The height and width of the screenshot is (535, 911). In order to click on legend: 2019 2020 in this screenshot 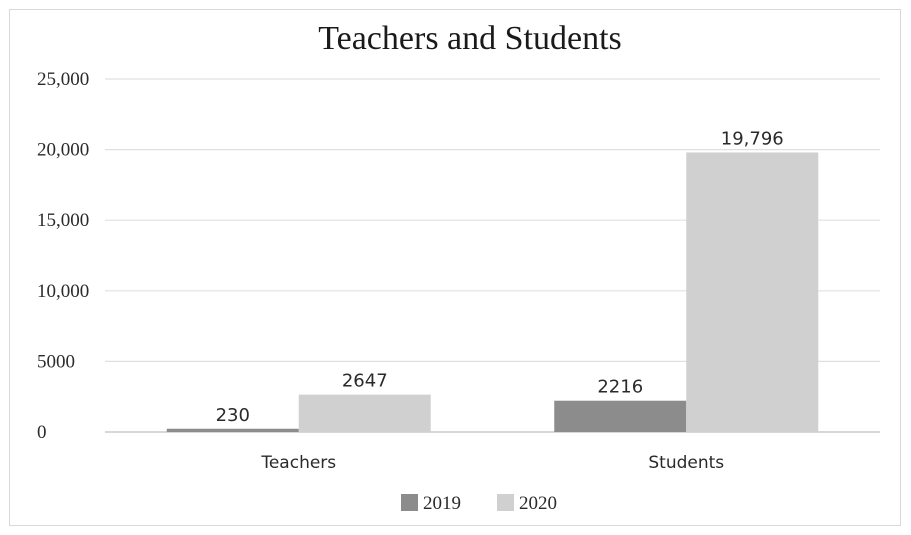, I will do `click(479, 503)`.